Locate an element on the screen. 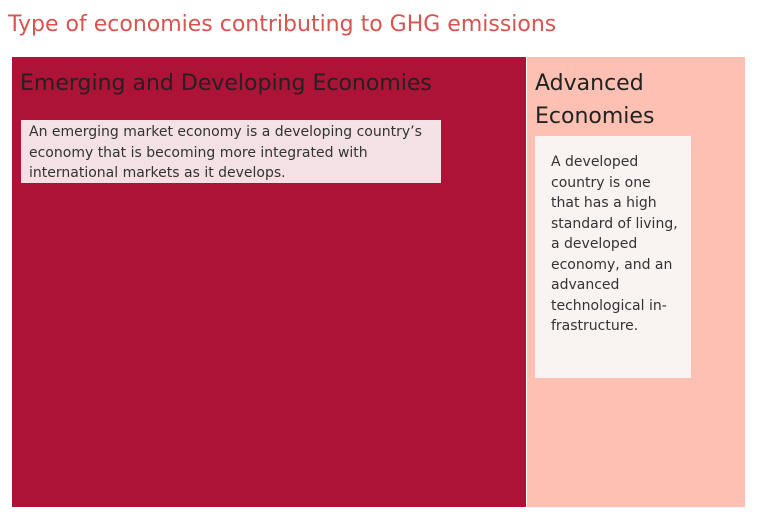 This screenshot has height=517, width=758. tile-label-emerging: Emerging and Developing Economies is located at coordinates (226, 83).